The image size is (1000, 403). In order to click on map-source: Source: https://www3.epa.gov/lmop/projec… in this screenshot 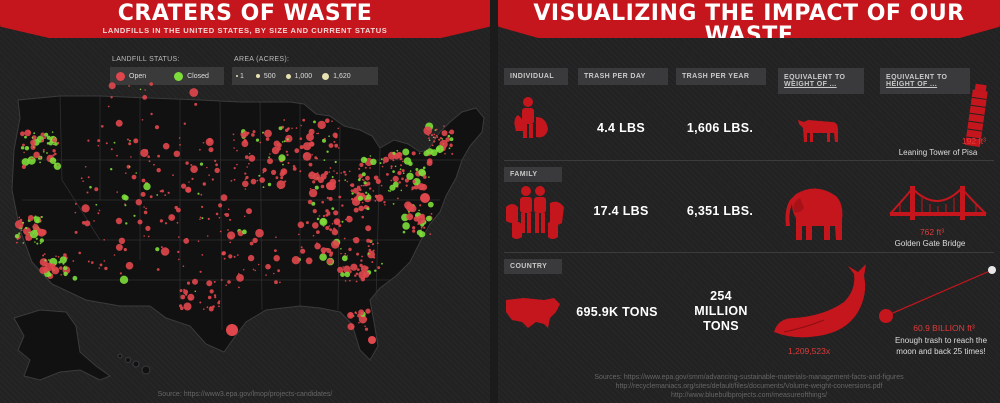, I will do `click(245, 394)`.